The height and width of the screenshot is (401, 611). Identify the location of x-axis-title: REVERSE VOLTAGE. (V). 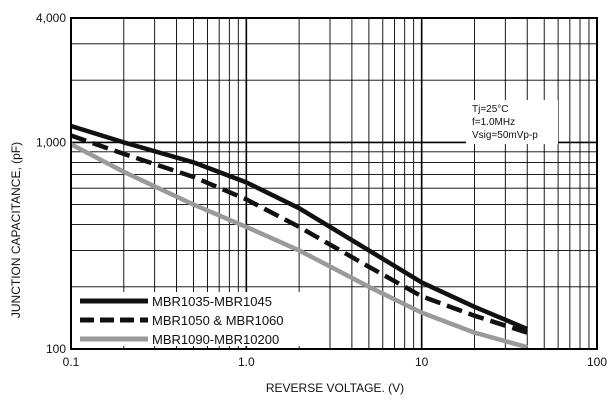
(335, 388).